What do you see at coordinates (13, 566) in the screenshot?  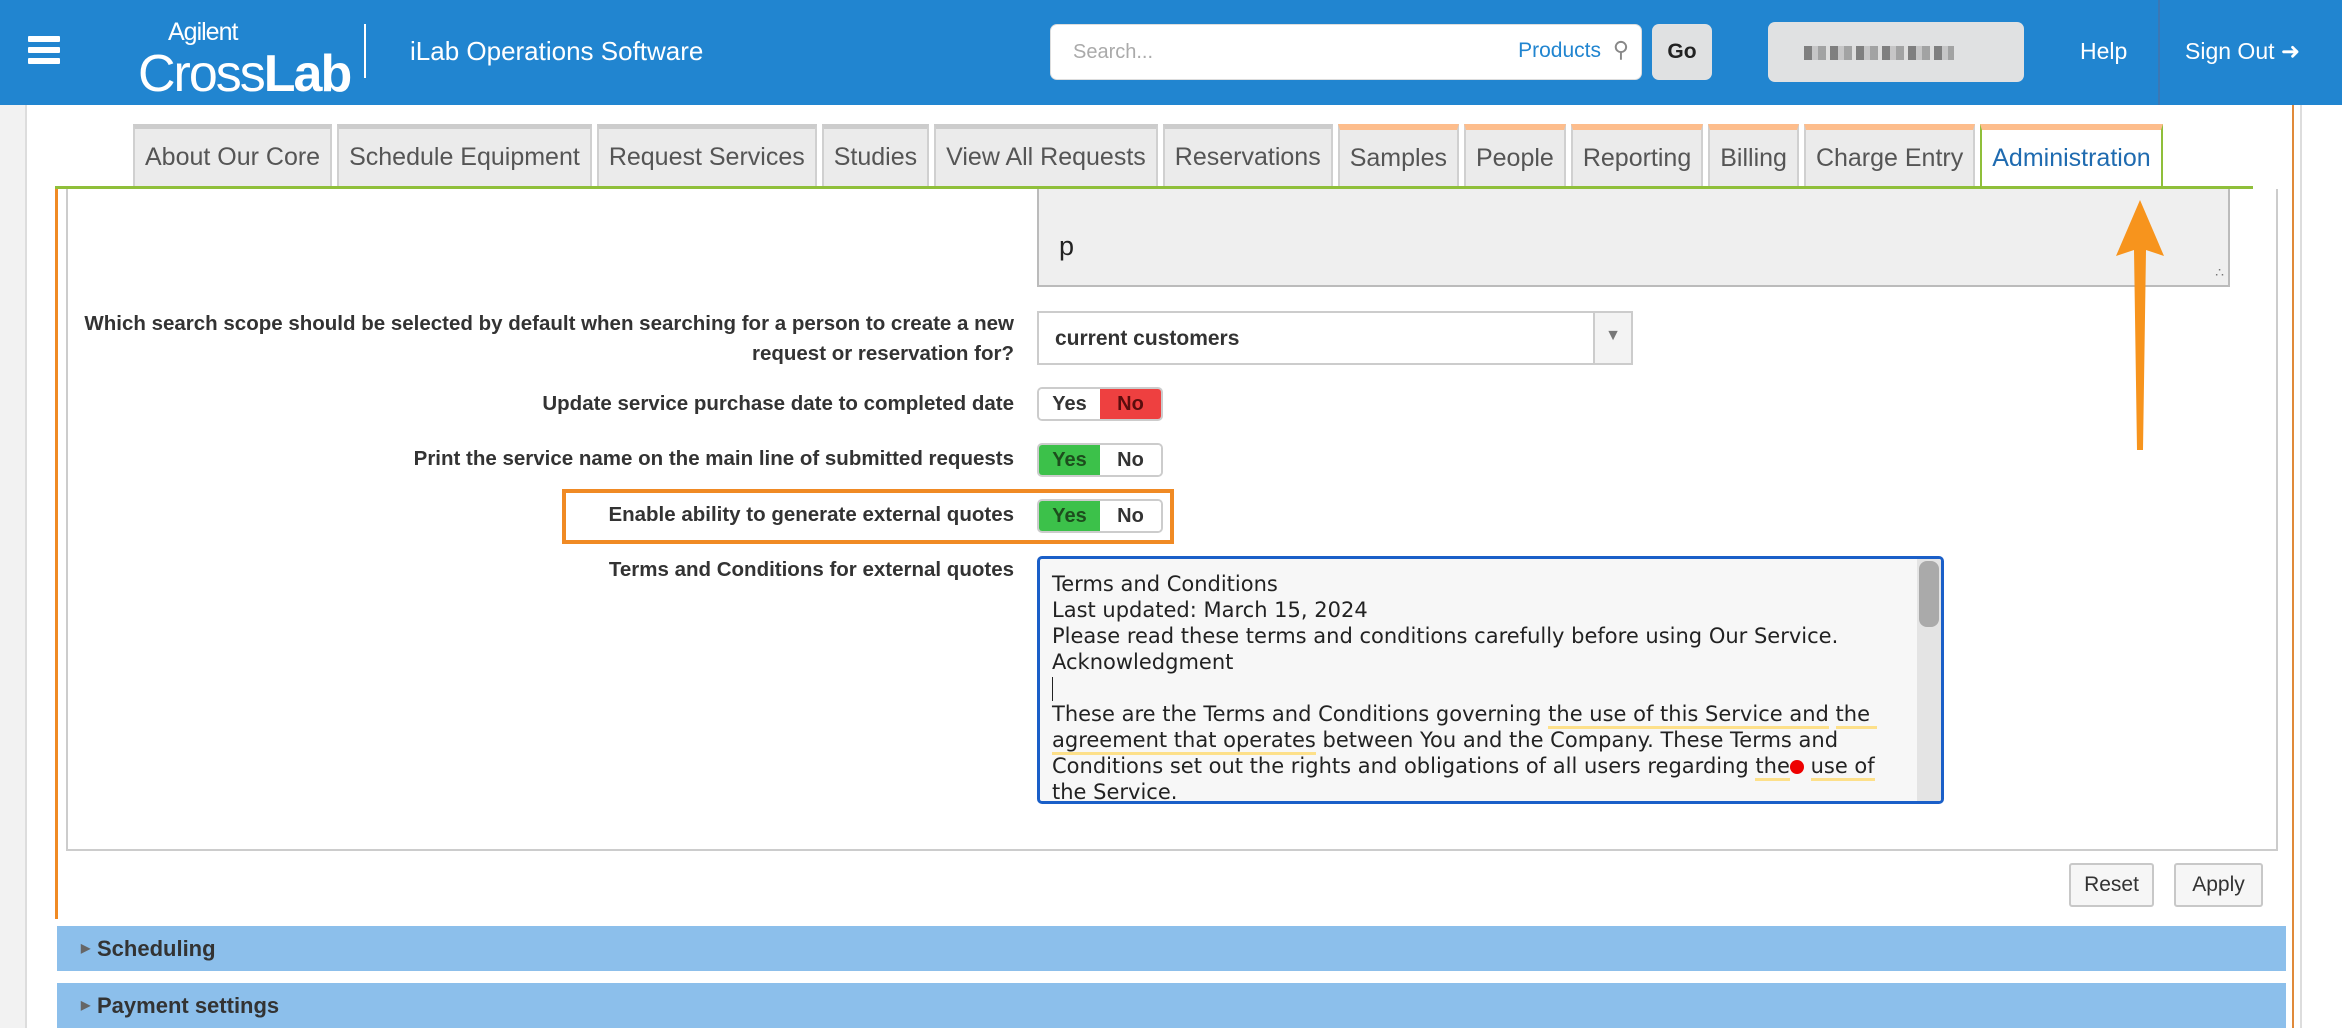 I see `left-margin` at bounding box center [13, 566].